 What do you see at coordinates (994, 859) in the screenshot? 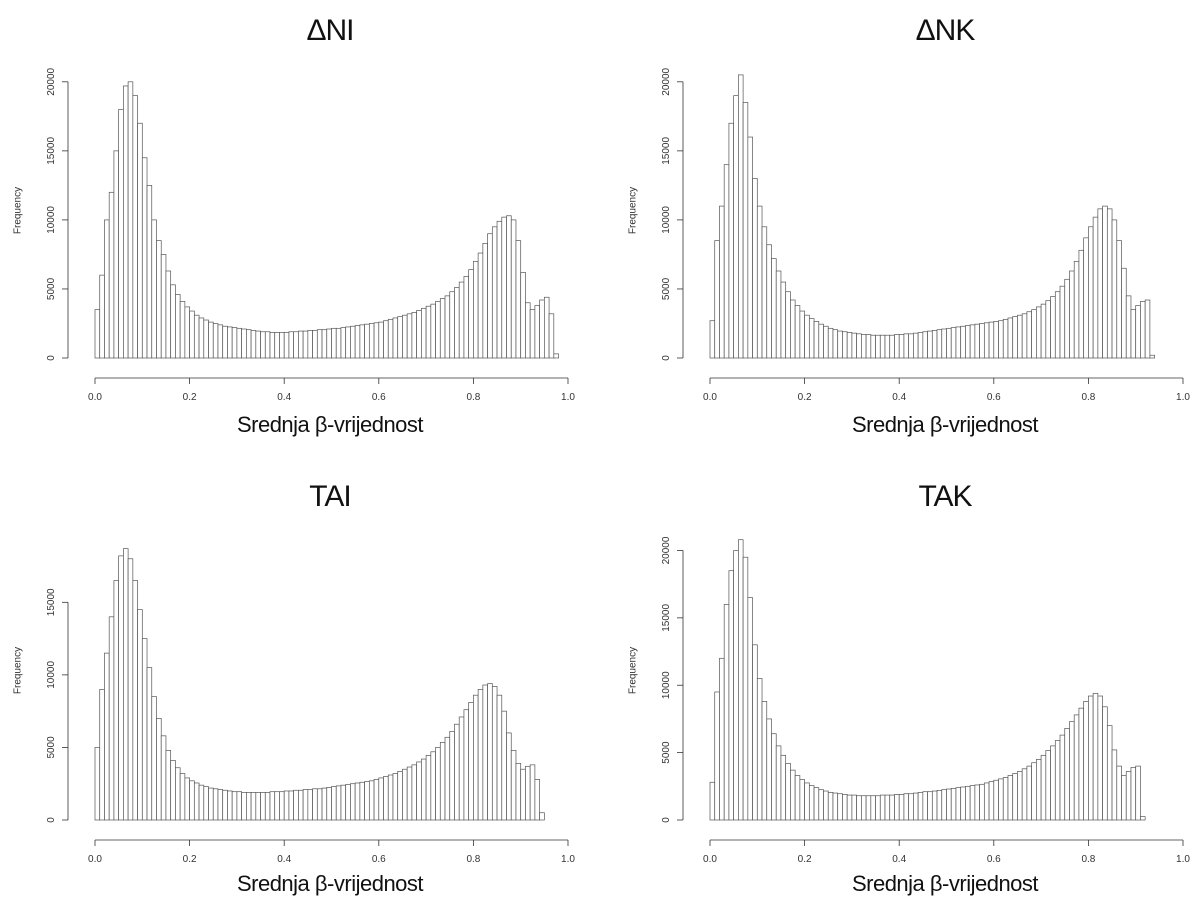
I see `x-tick-label: 0.6` at bounding box center [994, 859].